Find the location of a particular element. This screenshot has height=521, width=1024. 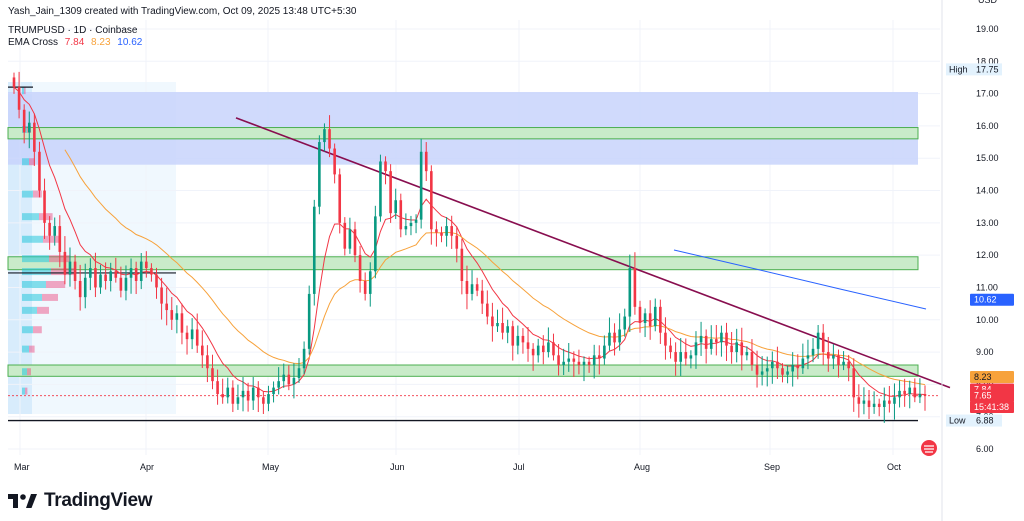

brand-name: TradingView is located at coordinates (98, 500).